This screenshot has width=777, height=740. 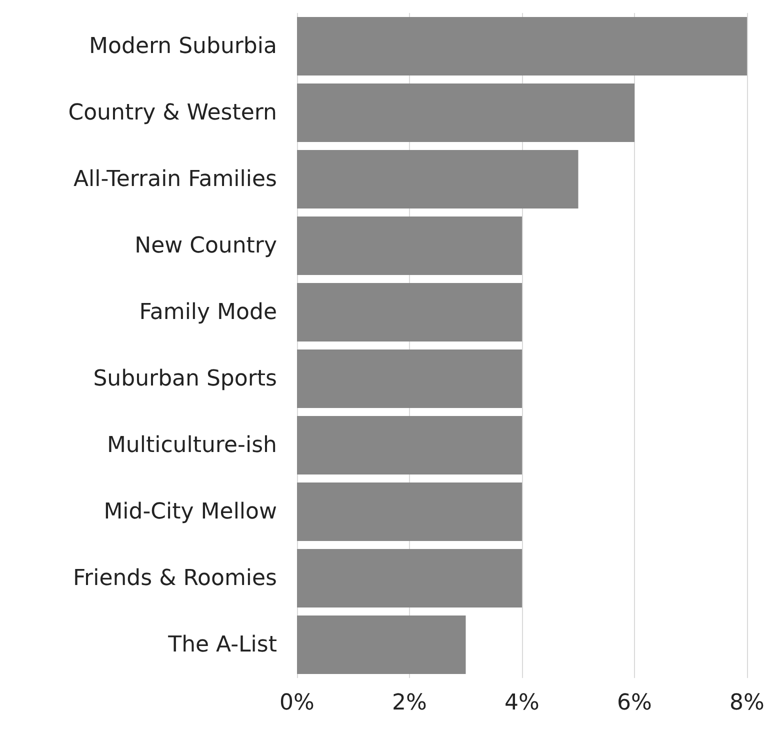 I want to click on y-tick-label: Friends & Roomies, so click(x=174, y=578).